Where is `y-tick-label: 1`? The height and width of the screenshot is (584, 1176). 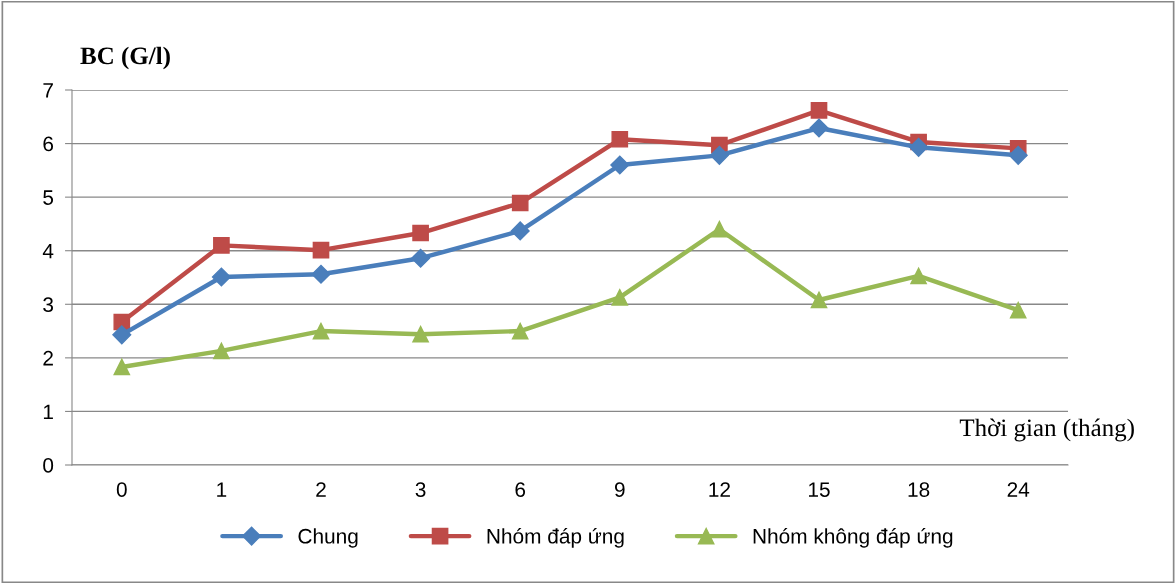 y-tick-label: 1 is located at coordinates (48, 411).